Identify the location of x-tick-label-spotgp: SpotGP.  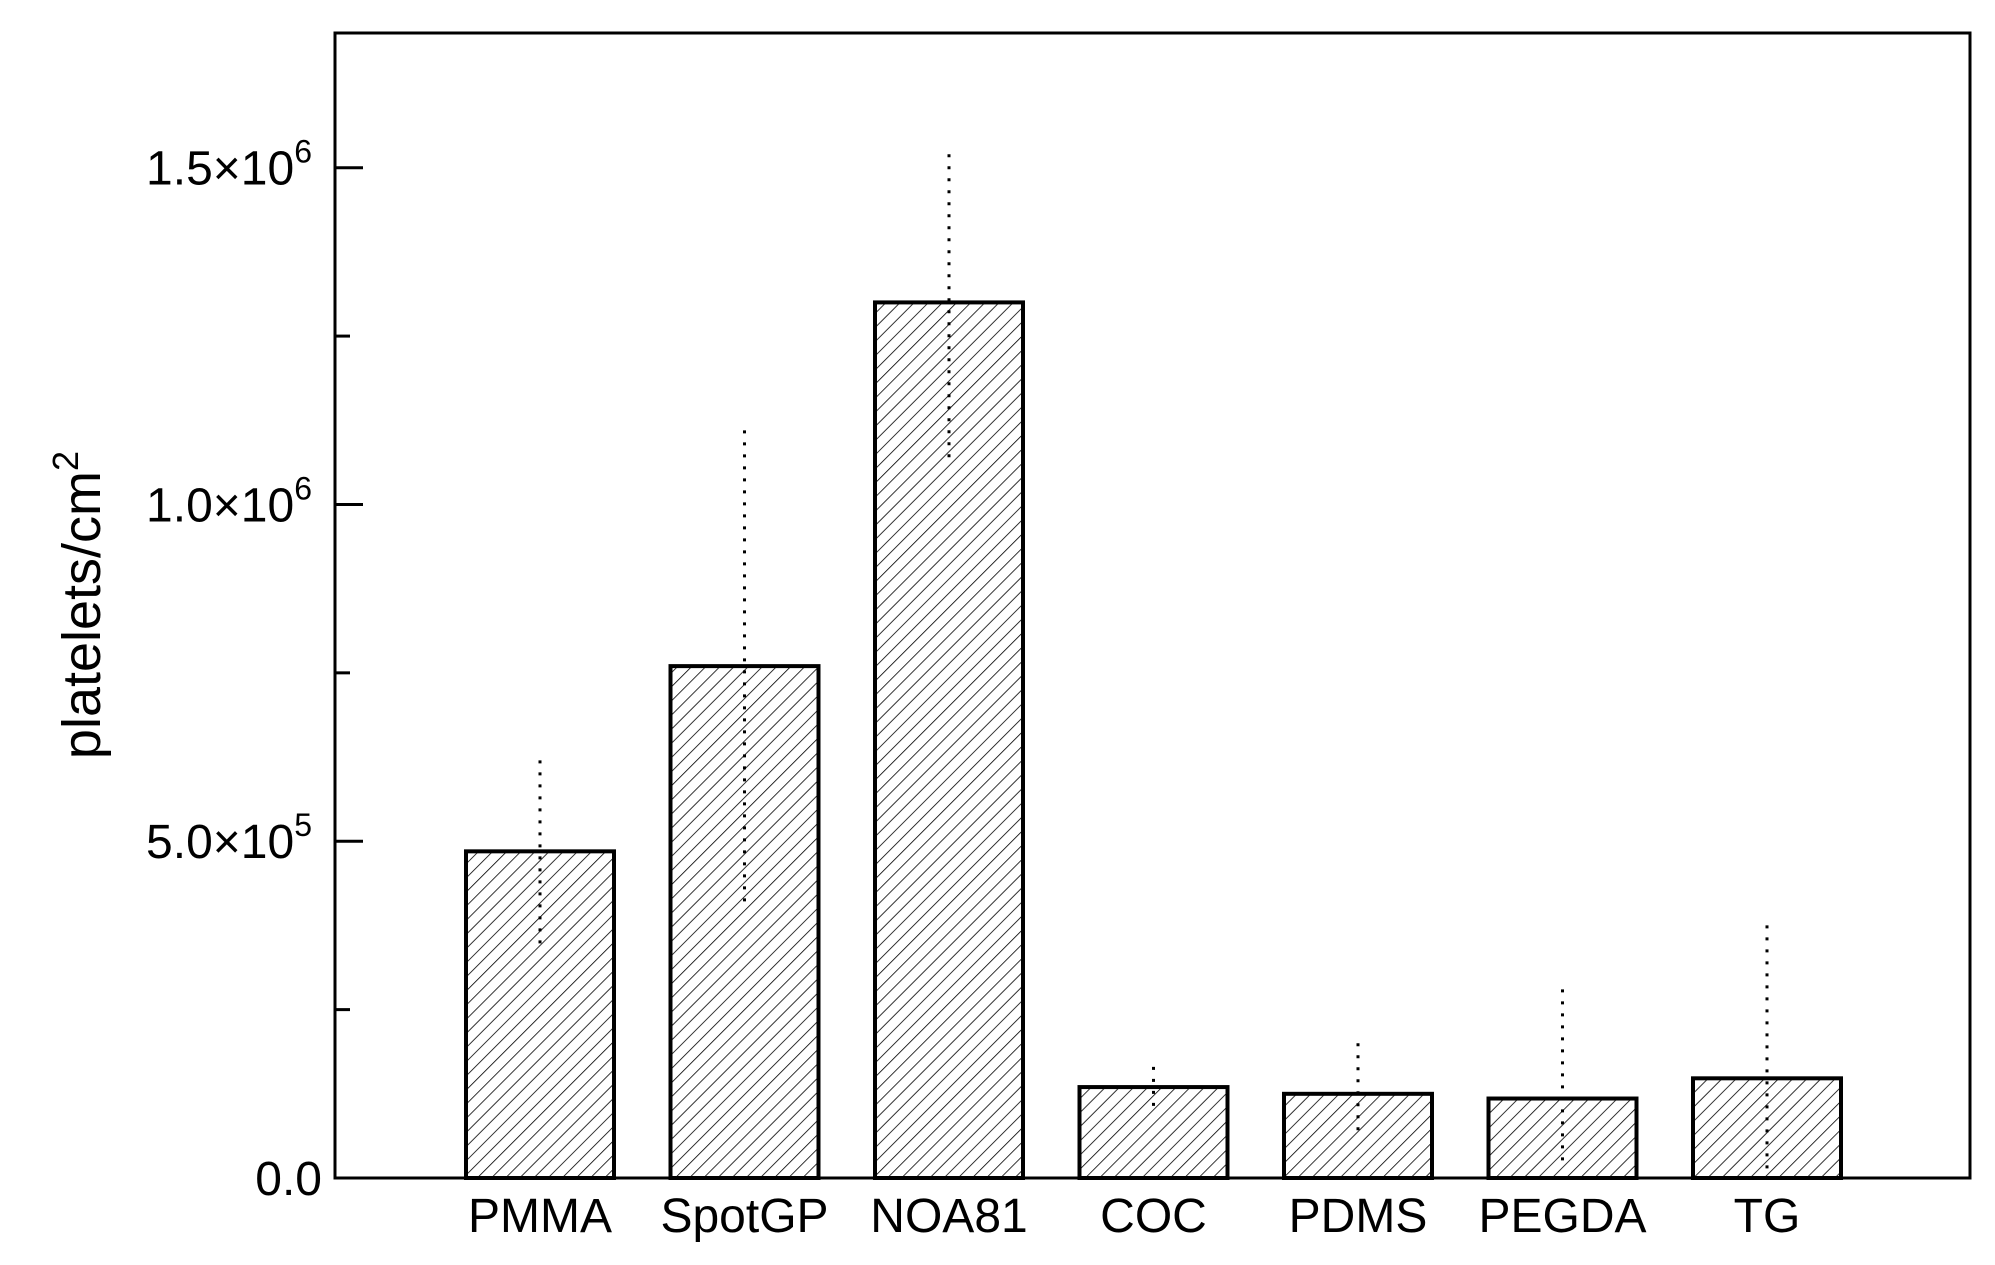
(744, 1216).